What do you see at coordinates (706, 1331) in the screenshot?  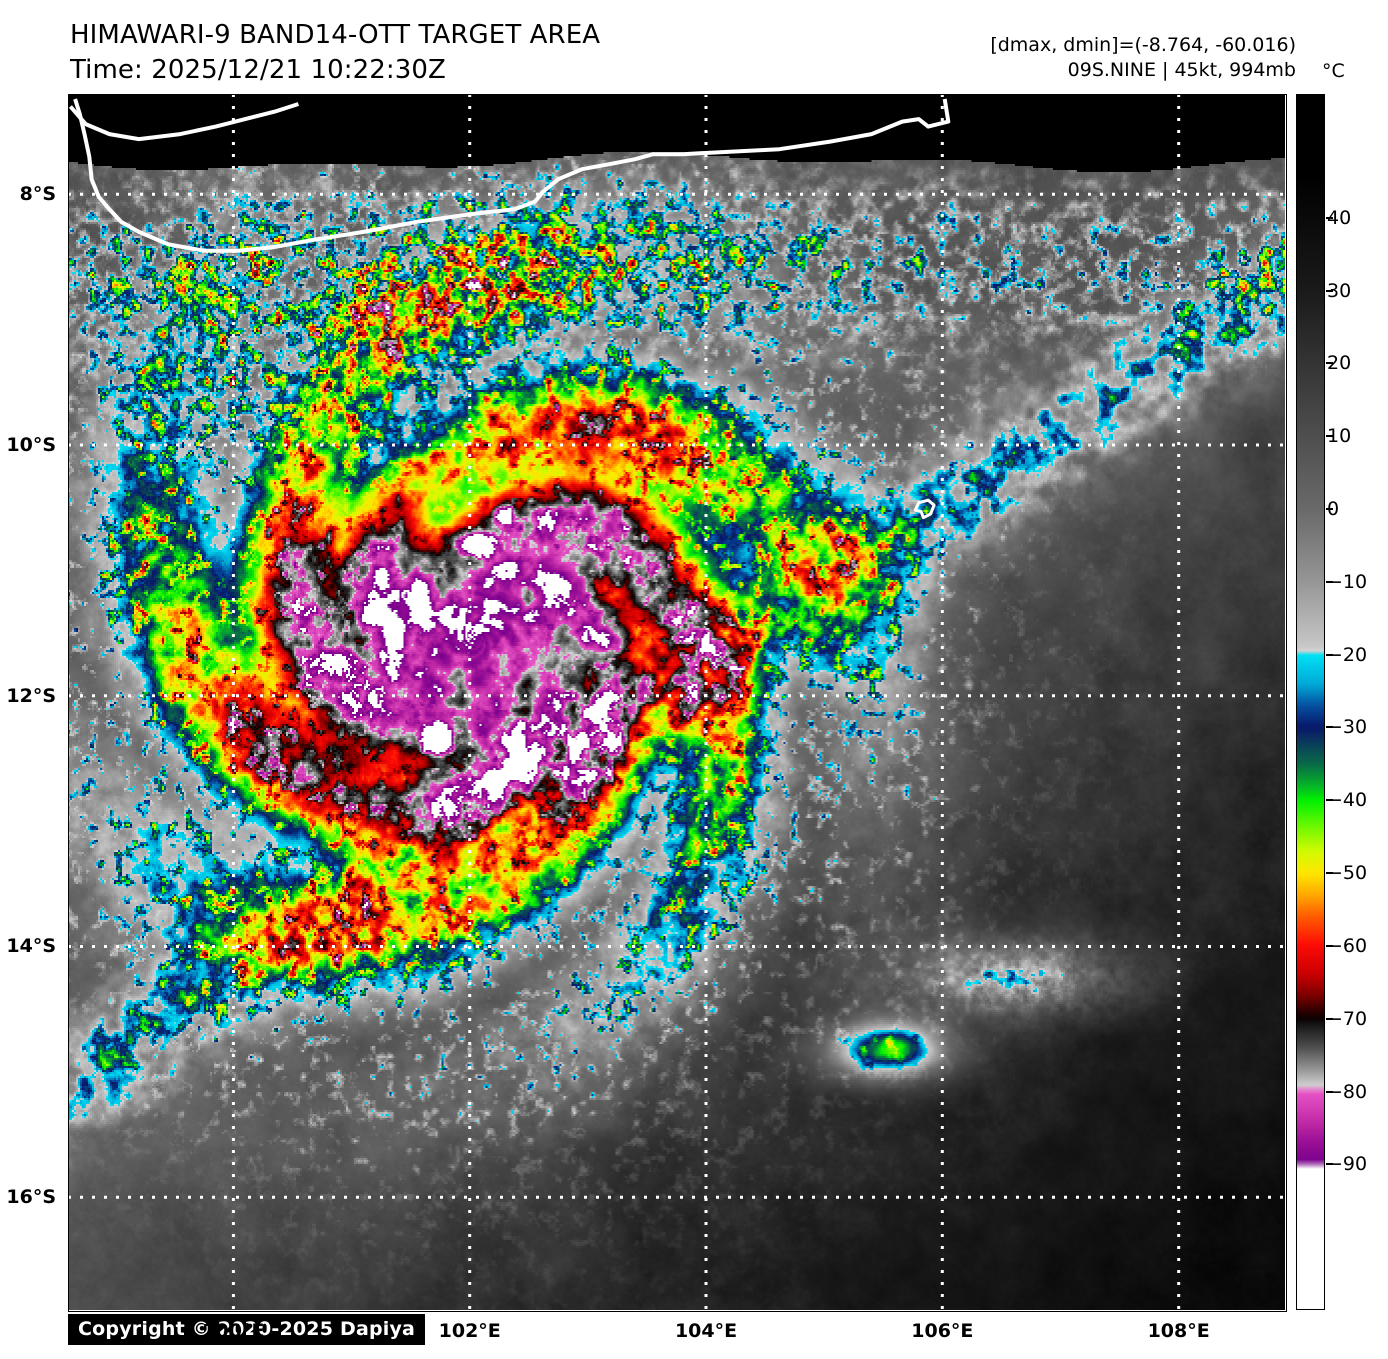 I see `x-axis-tick-label: 104°E` at bounding box center [706, 1331].